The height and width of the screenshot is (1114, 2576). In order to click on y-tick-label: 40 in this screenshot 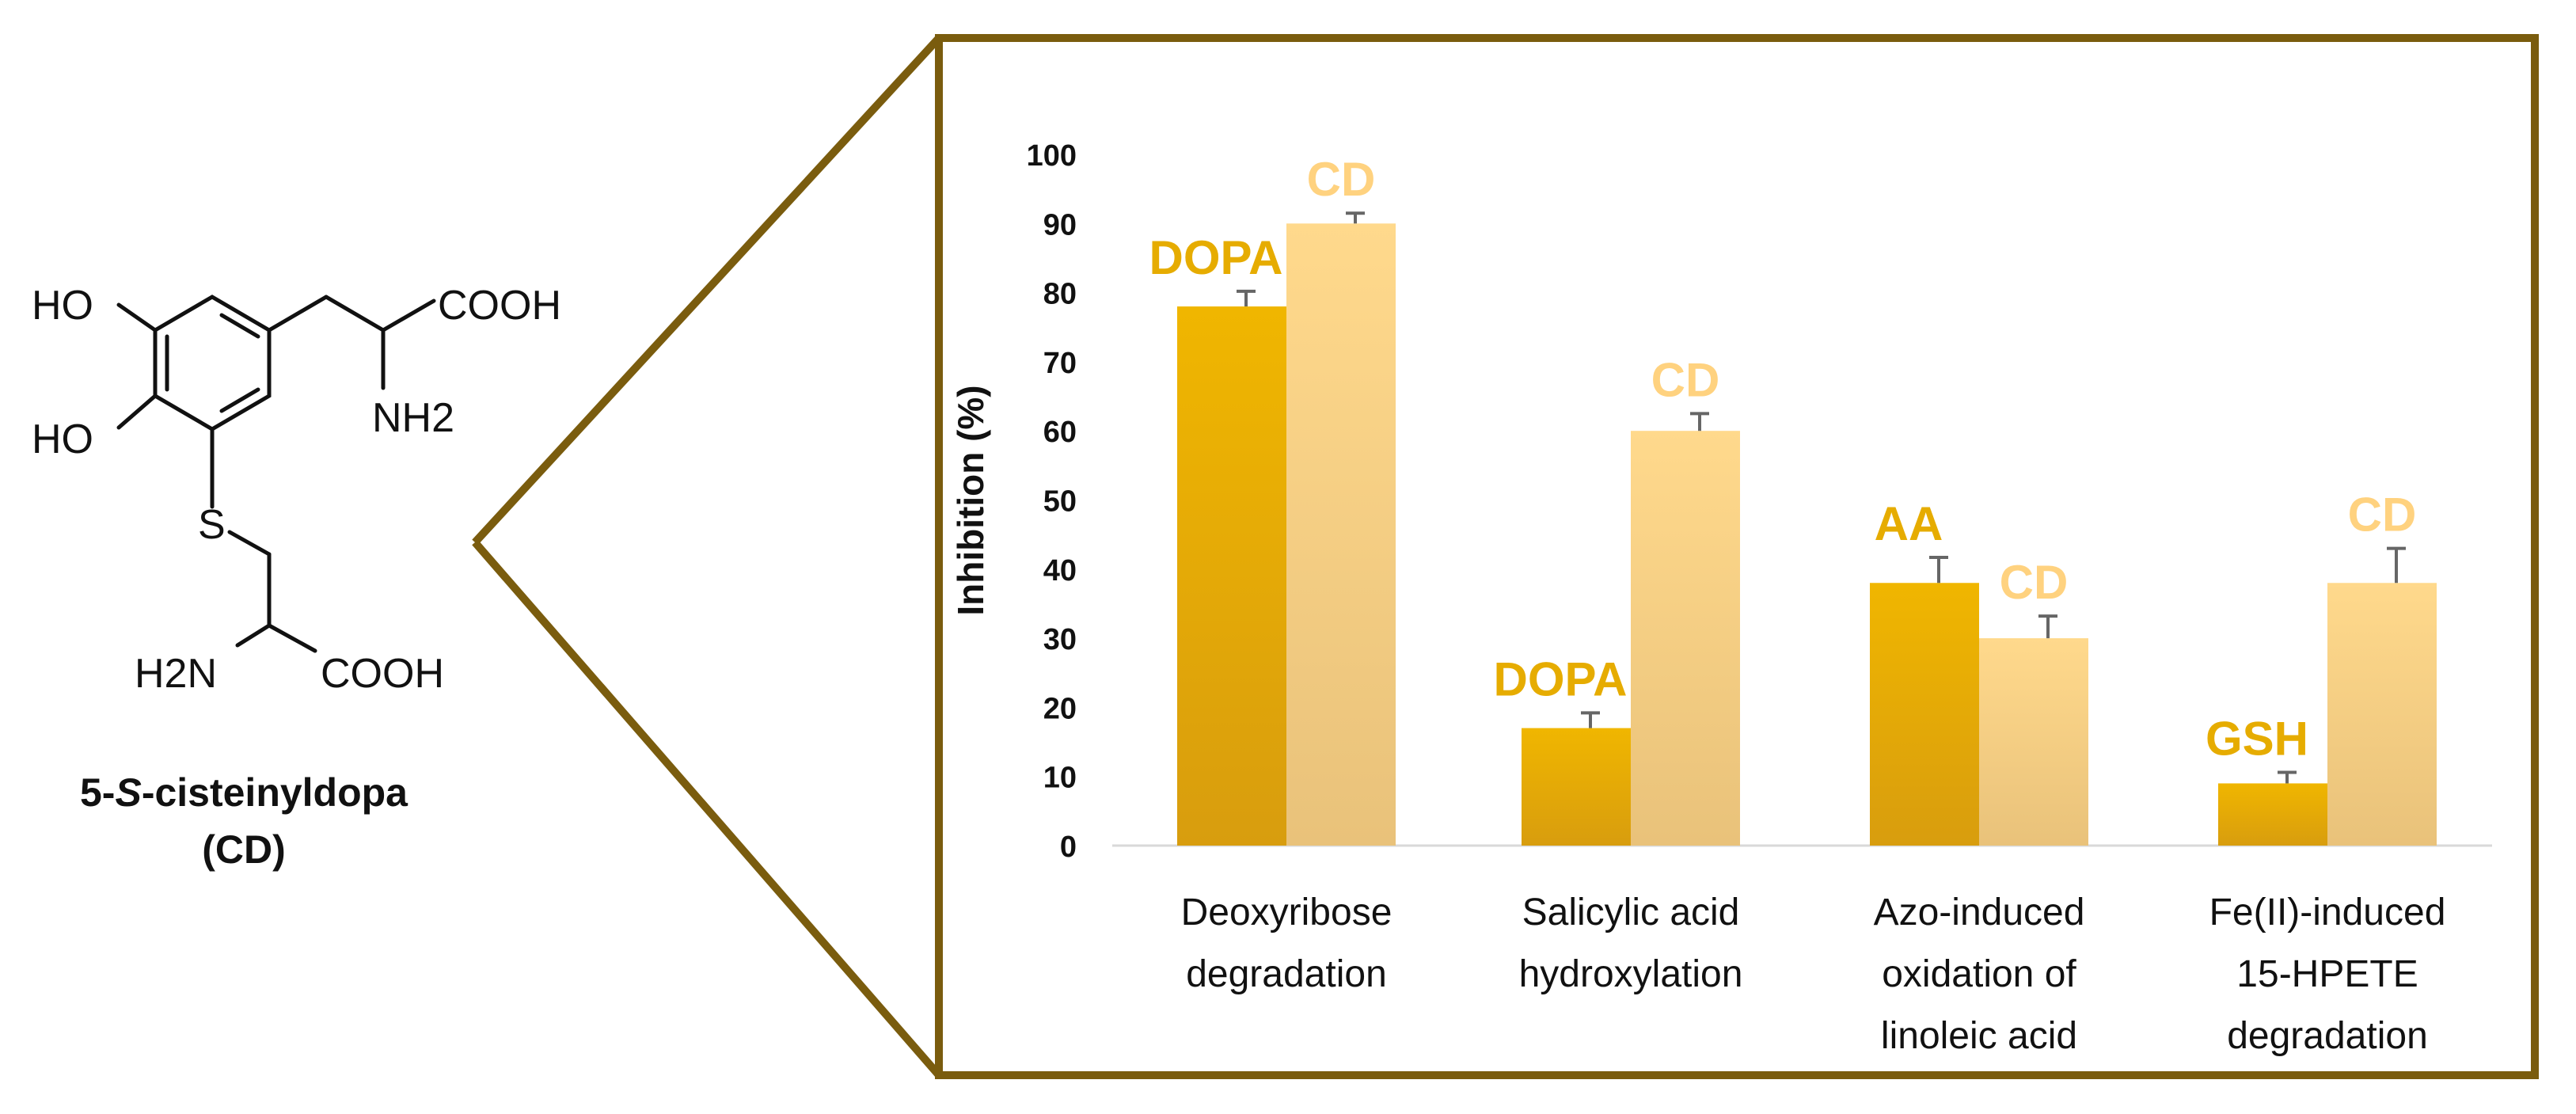, I will do `click(1060, 571)`.